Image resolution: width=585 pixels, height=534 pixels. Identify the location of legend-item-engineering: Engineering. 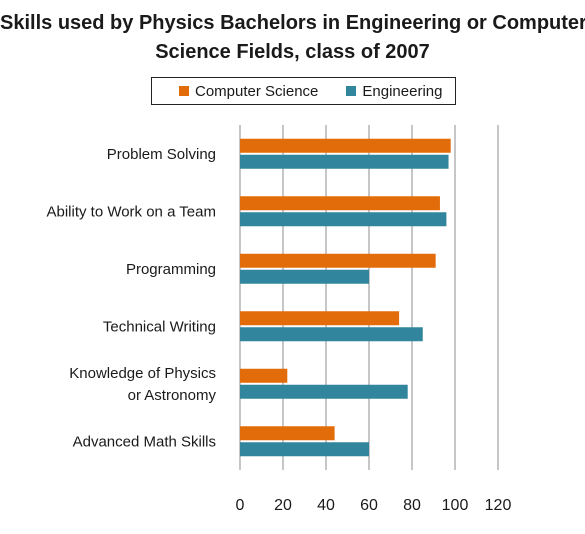
(394, 91).